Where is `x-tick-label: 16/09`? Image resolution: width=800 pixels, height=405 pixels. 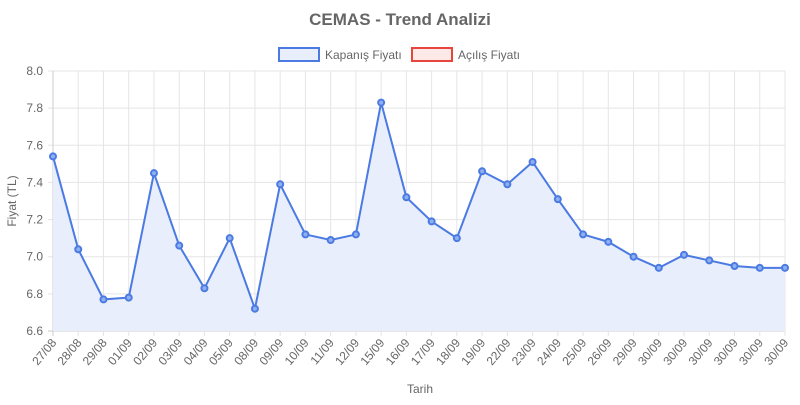
x-tick-label: 16/09 is located at coordinates (398, 352).